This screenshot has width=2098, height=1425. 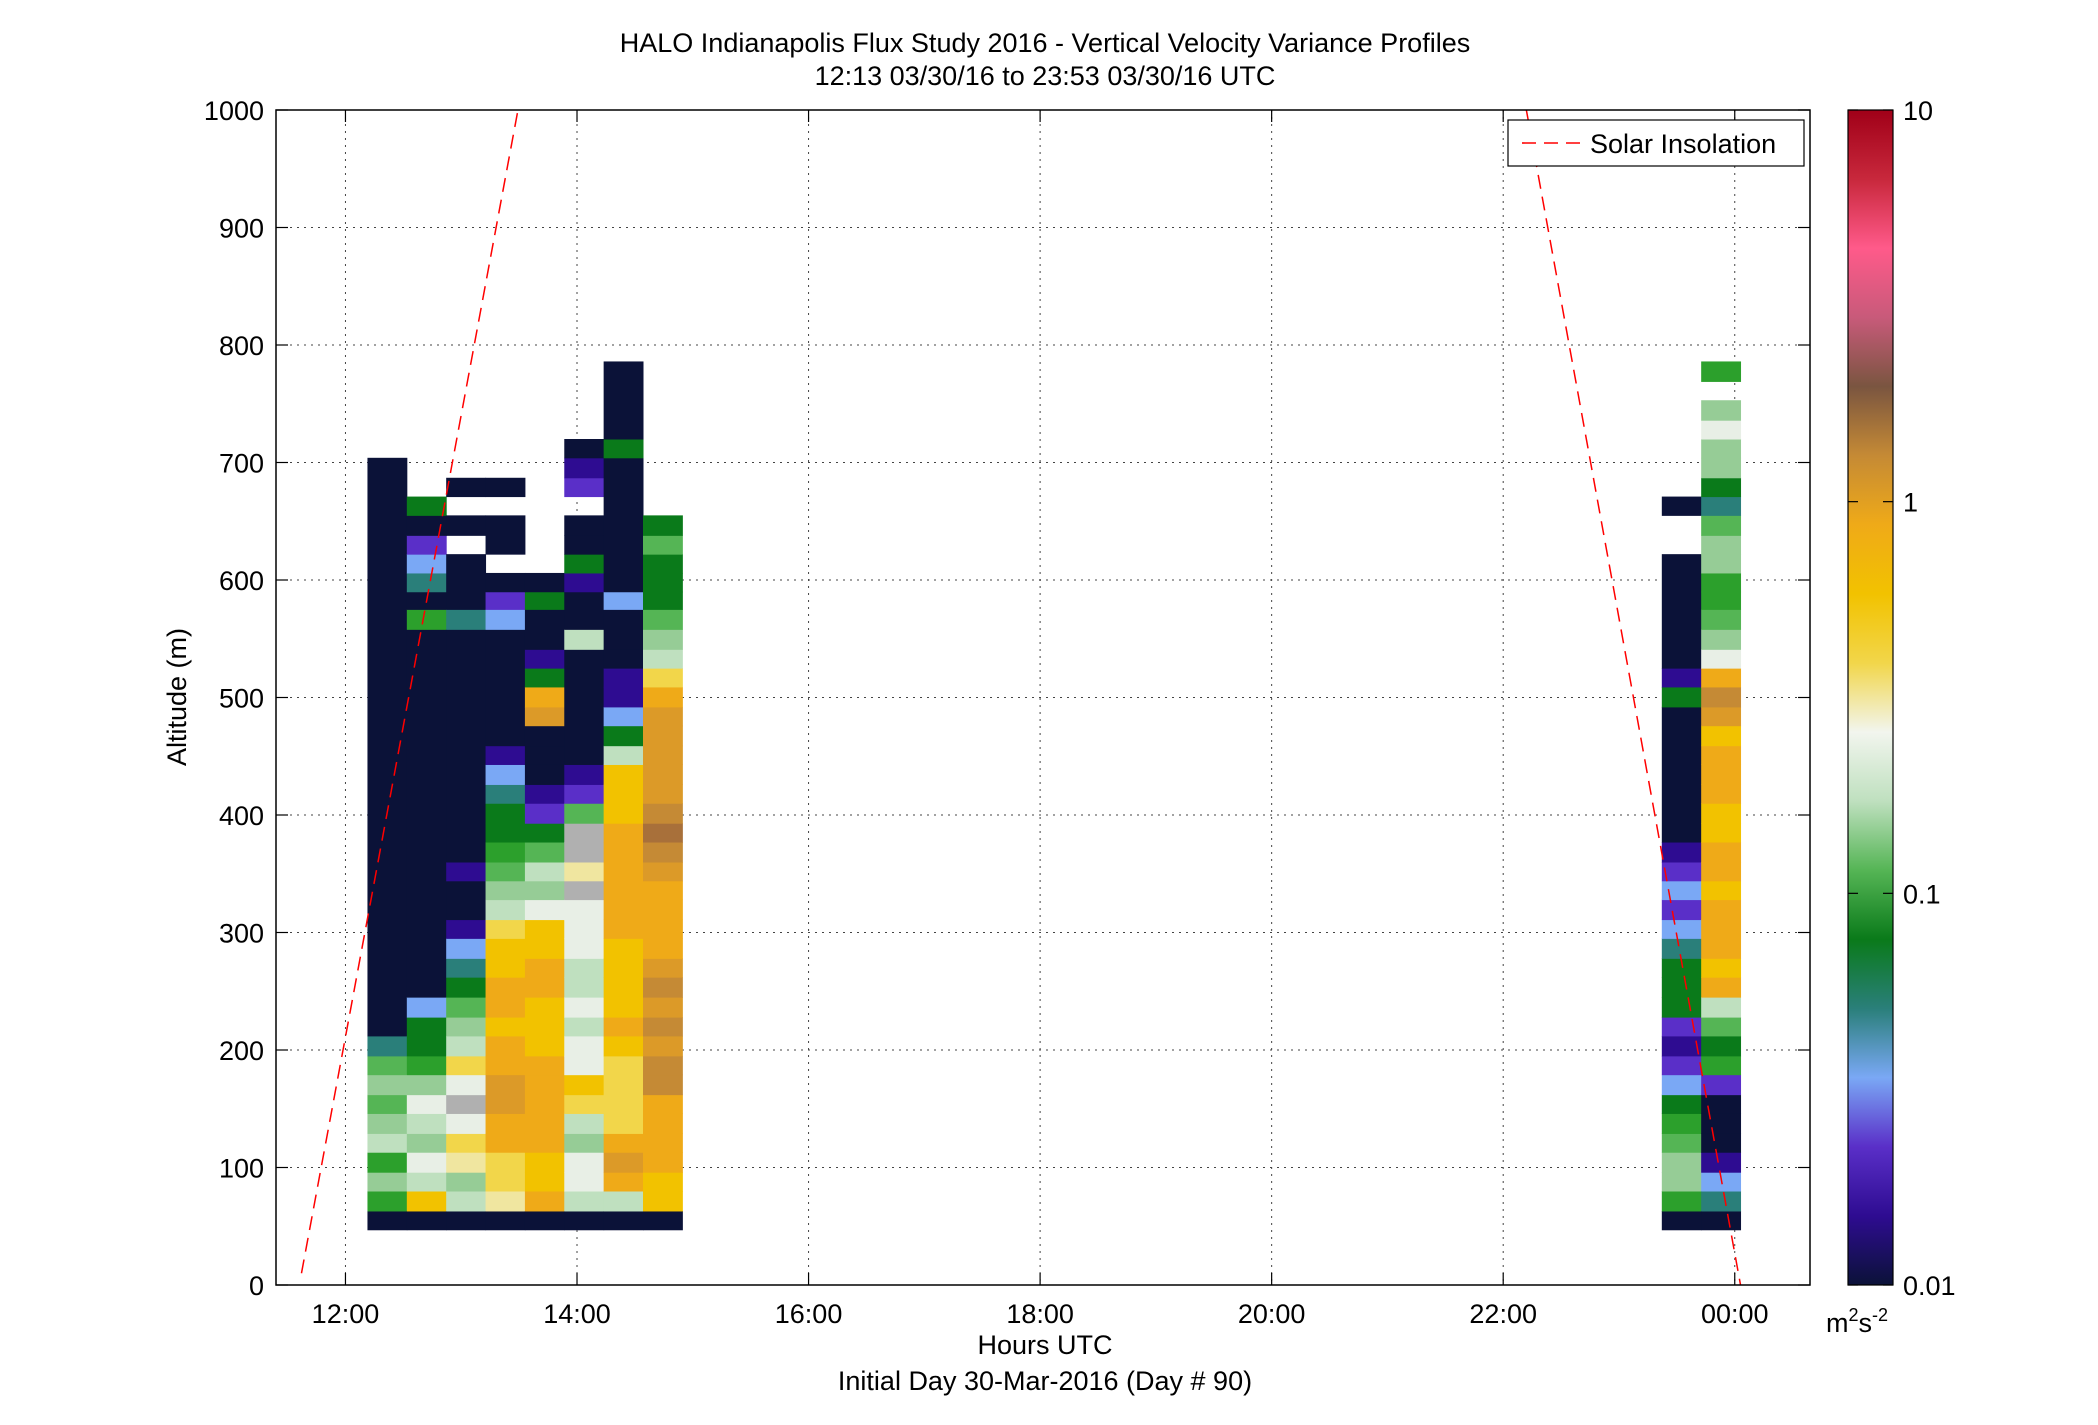 I want to click on colorbar-ticks: 0.01 0.1 1 10, so click(x=1902, y=698).